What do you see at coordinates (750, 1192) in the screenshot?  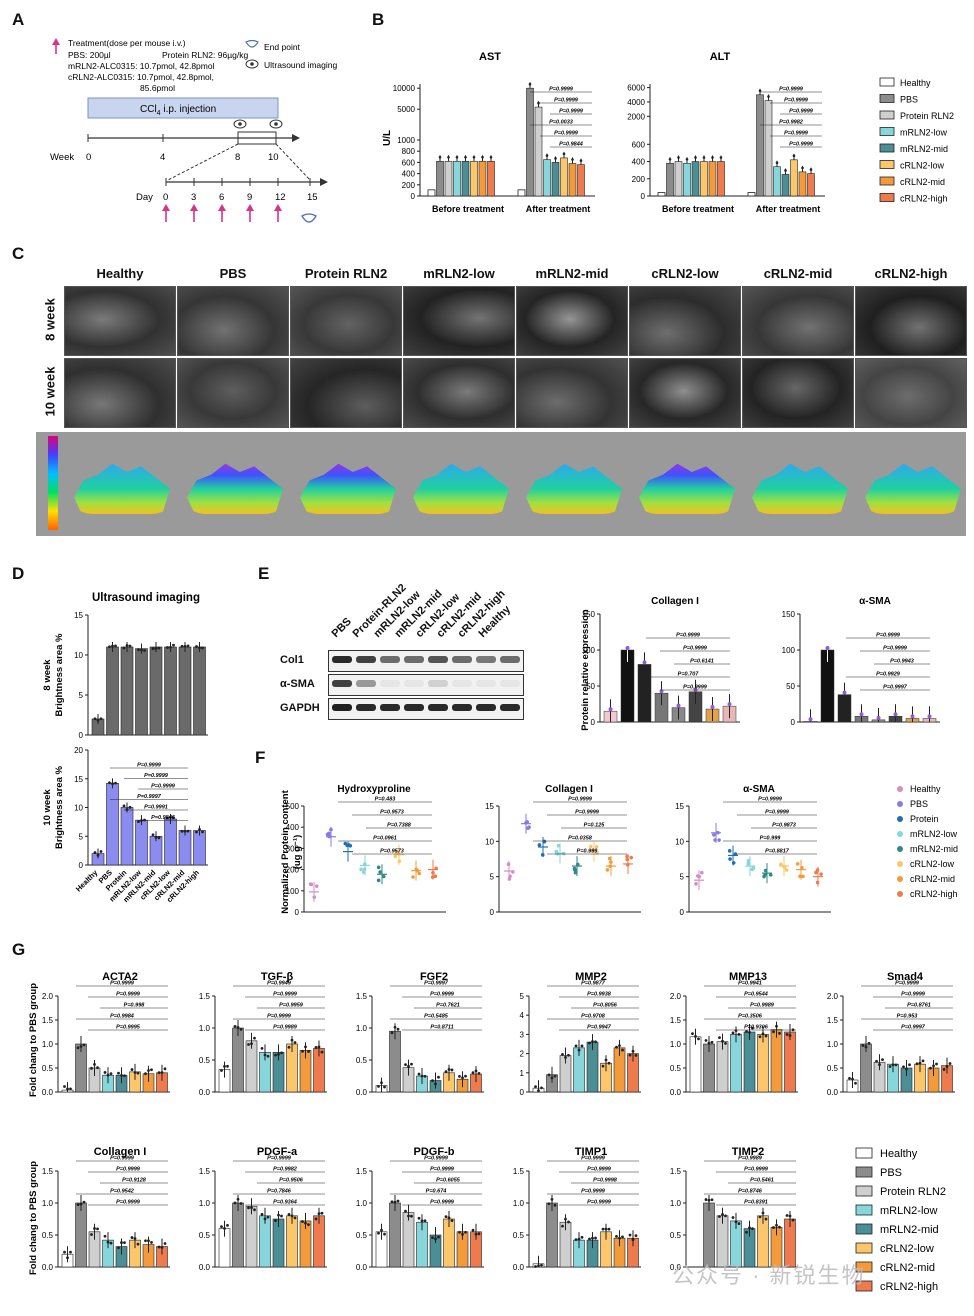 I see `g-pvalue: P=0.8746` at bounding box center [750, 1192].